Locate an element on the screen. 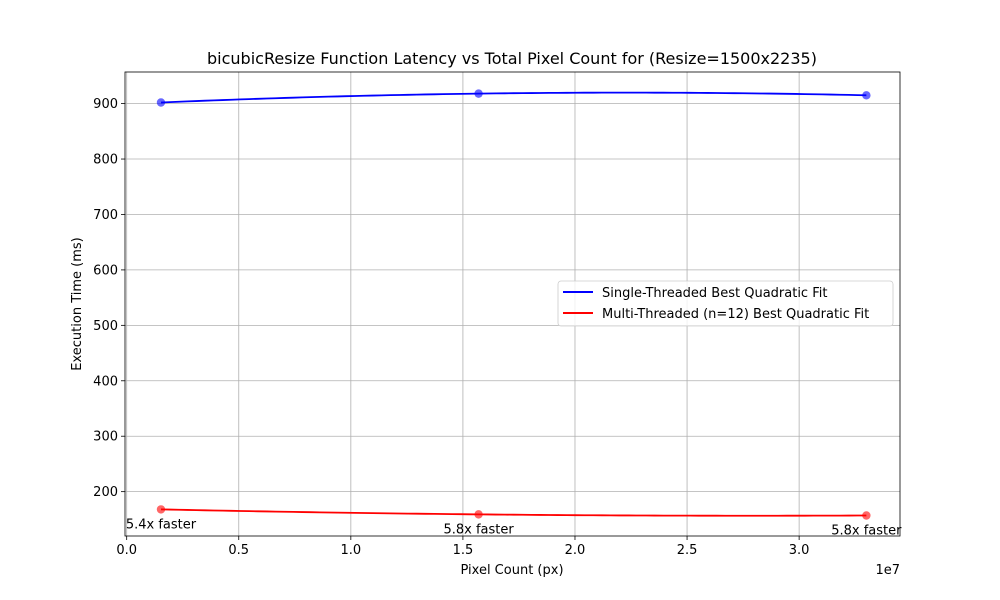  x-axis-offset-label: 1e7 is located at coordinates (887, 570).